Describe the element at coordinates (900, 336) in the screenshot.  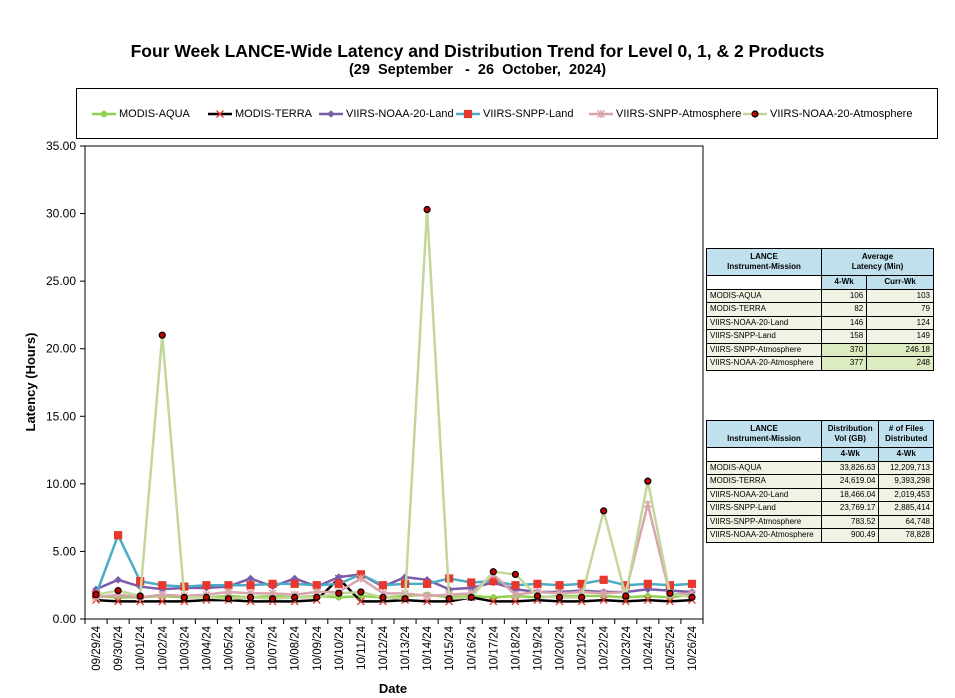
I see `latency-table-cell-value-b: 149` at that location.